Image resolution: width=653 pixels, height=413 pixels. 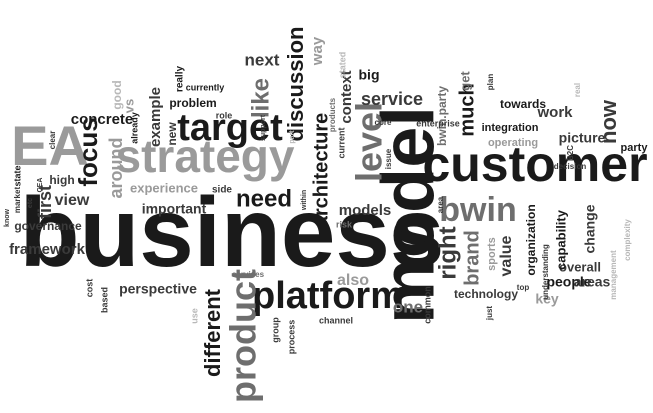 I want to click on word-cost: cost, so click(x=89, y=288).